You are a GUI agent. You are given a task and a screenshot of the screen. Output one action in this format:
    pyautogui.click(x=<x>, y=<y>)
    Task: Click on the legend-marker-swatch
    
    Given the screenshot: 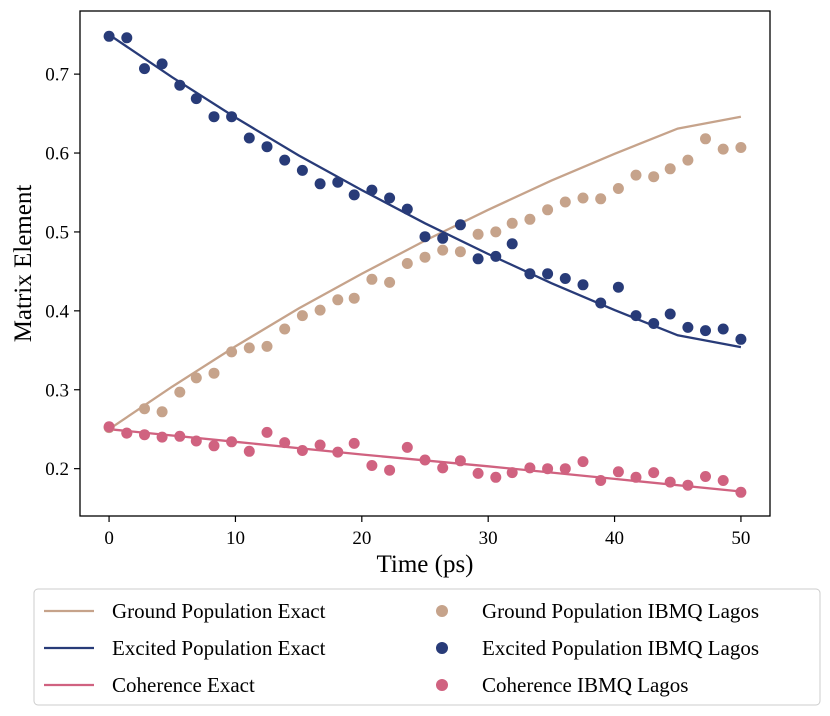 What is the action you would take?
    pyautogui.click(x=442, y=611)
    